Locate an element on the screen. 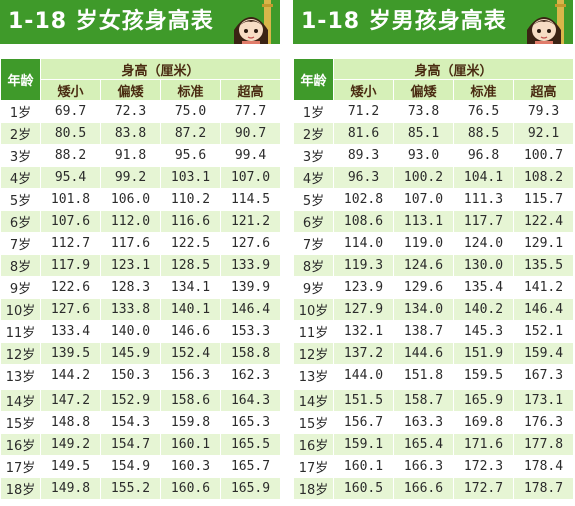  height-value-cell: 151.5 is located at coordinates (363, 399).